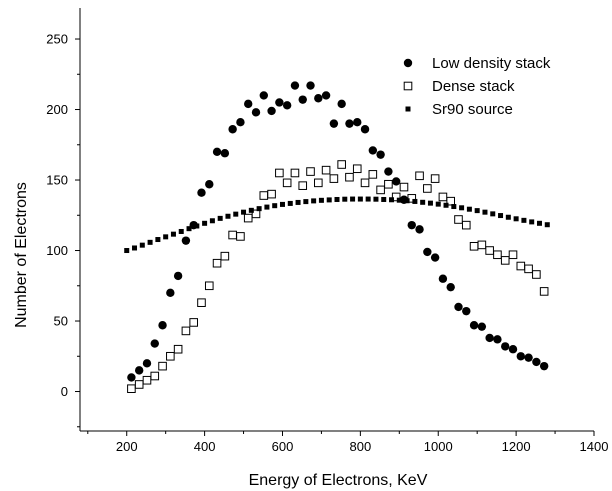 This screenshot has height=491, width=612. Describe the element at coordinates (205, 446) in the screenshot. I see `x-tick-label: 400` at that location.